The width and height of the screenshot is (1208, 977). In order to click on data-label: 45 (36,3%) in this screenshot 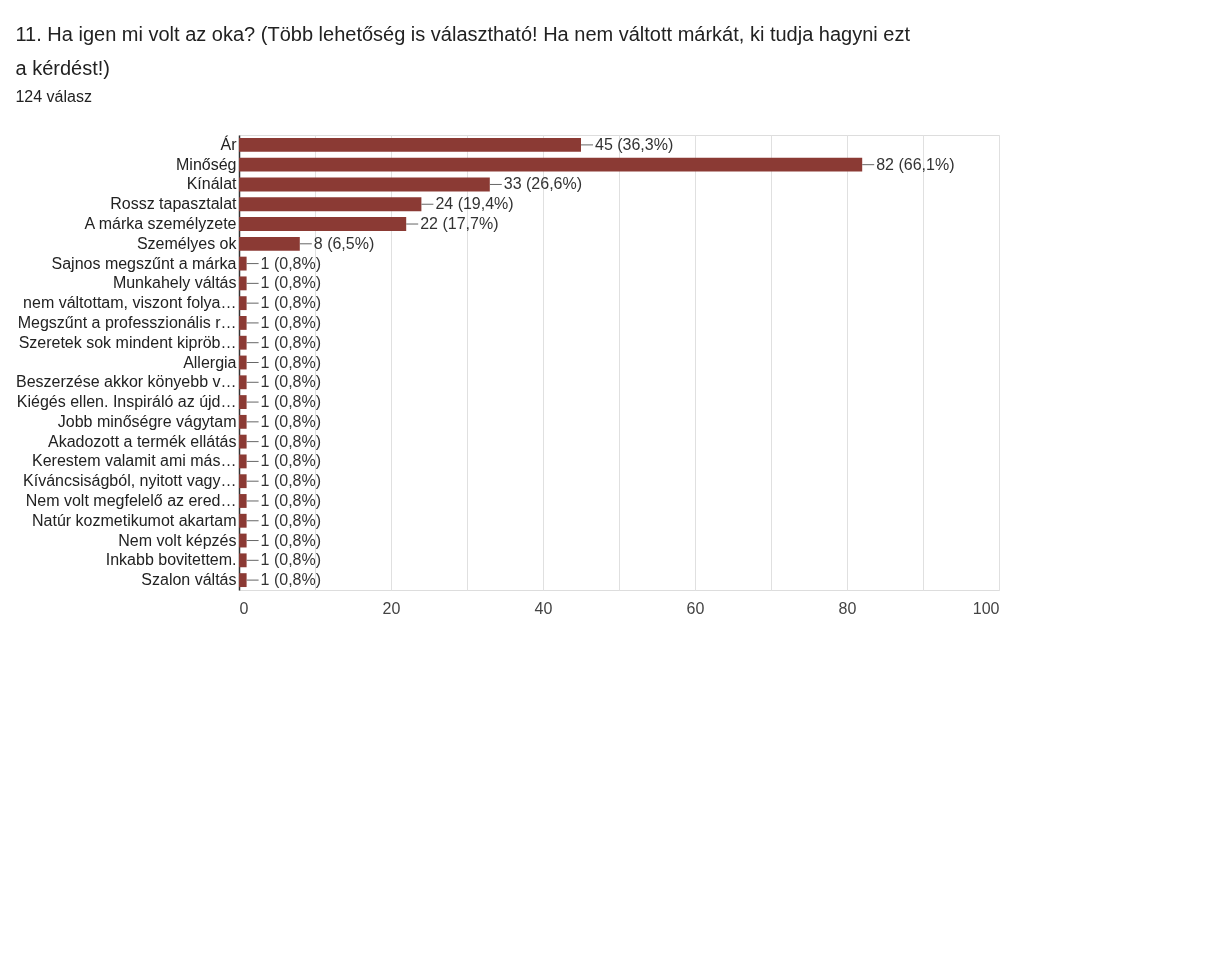, I will do `click(634, 144)`.